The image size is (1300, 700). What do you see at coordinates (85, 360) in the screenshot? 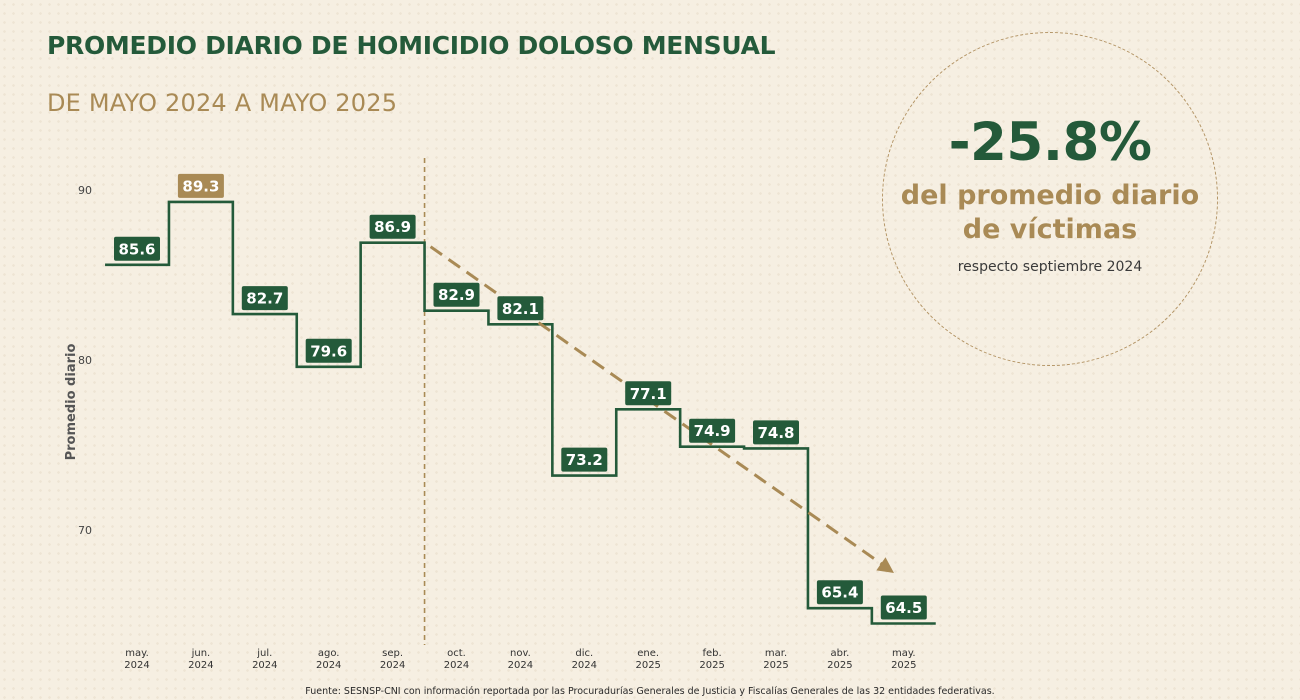
I see `y-tick-label: 80` at bounding box center [85, 360].